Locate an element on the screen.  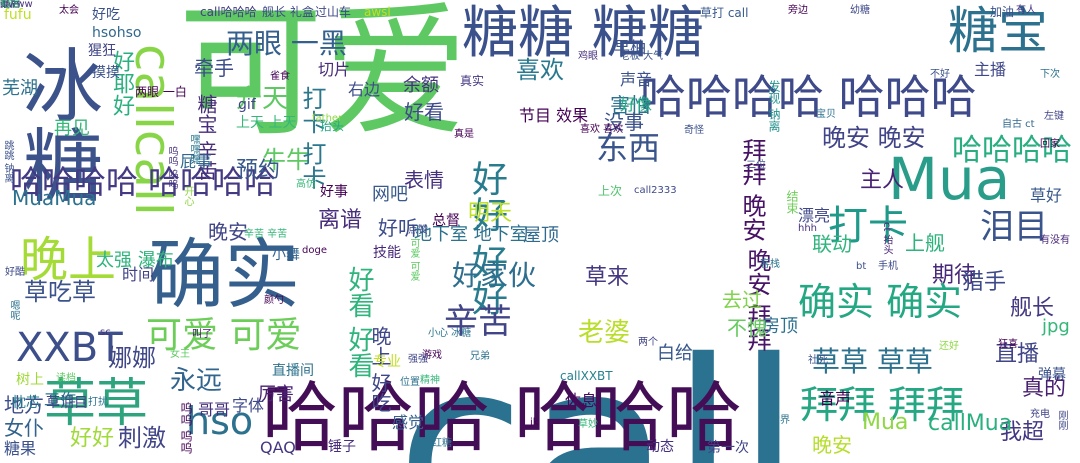
cloud-word: 漂亮 is located at coordinates (814, 215).